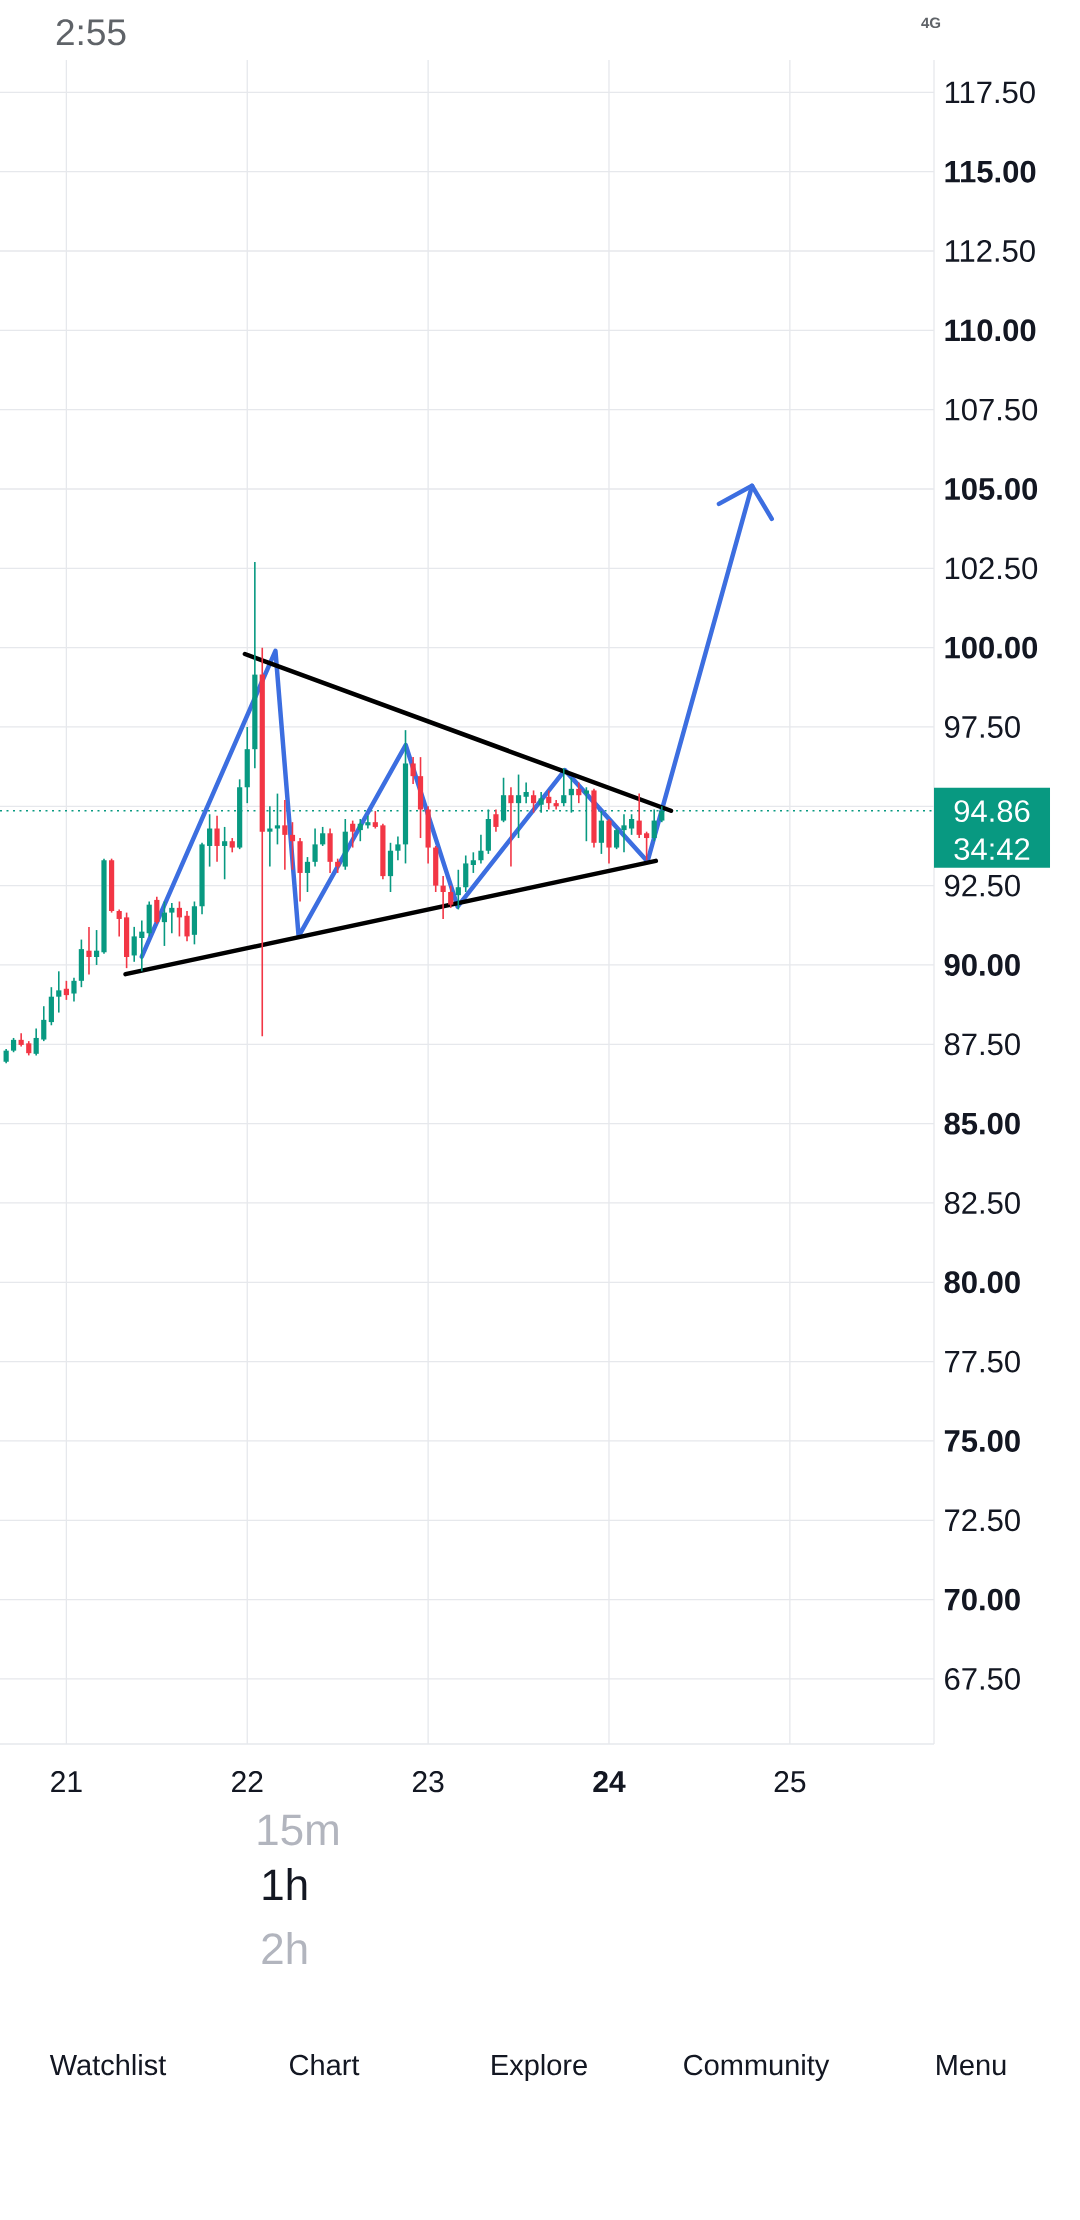  What do you see at coordinates (325, 2064) in the screenshot?
I see `text: Chart` at bounding box center [325, 2064].